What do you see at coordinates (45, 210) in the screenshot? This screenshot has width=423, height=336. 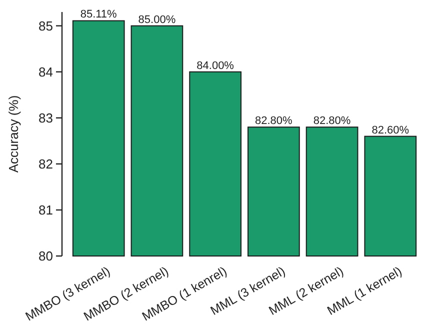 I see `y-tick-label: 81` at bounding box center [45, 210].